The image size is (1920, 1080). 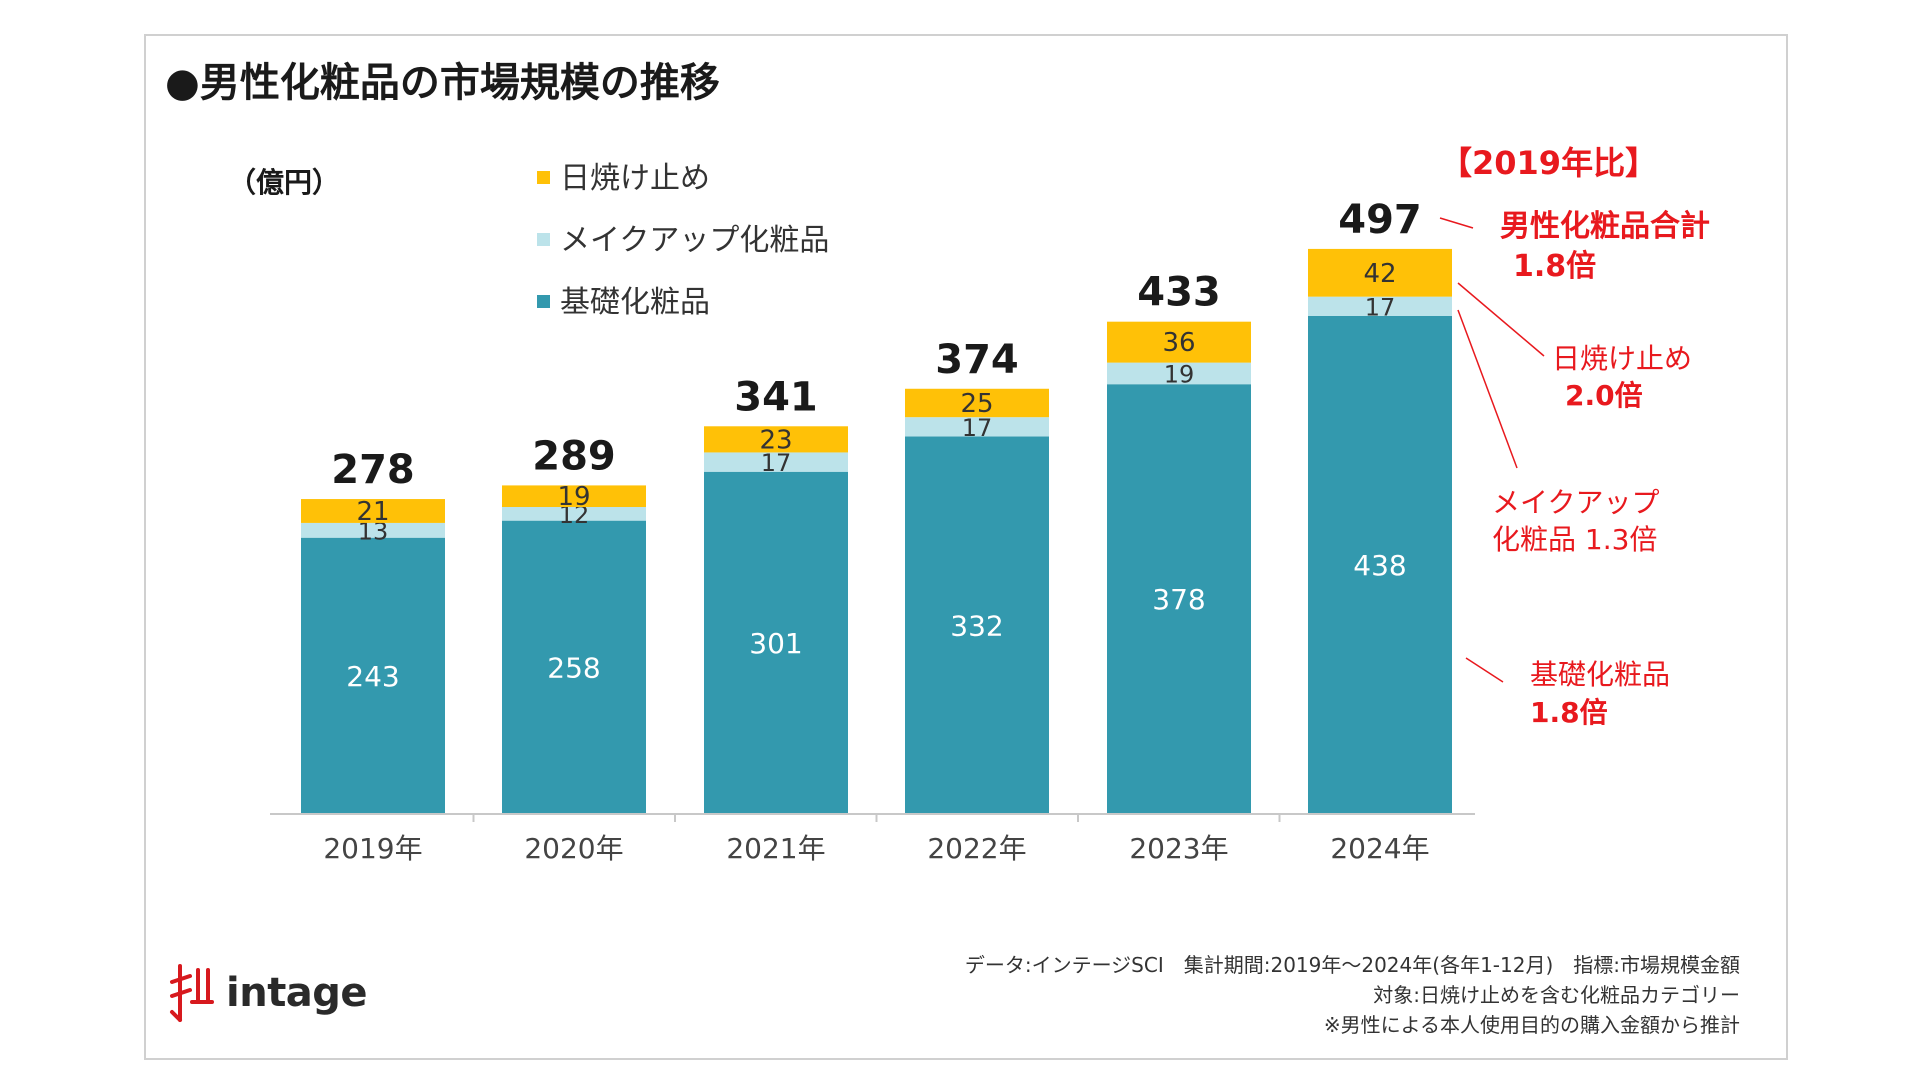 I want to click on bar-value-label-skincare: 332, so click(x=976, y=625).